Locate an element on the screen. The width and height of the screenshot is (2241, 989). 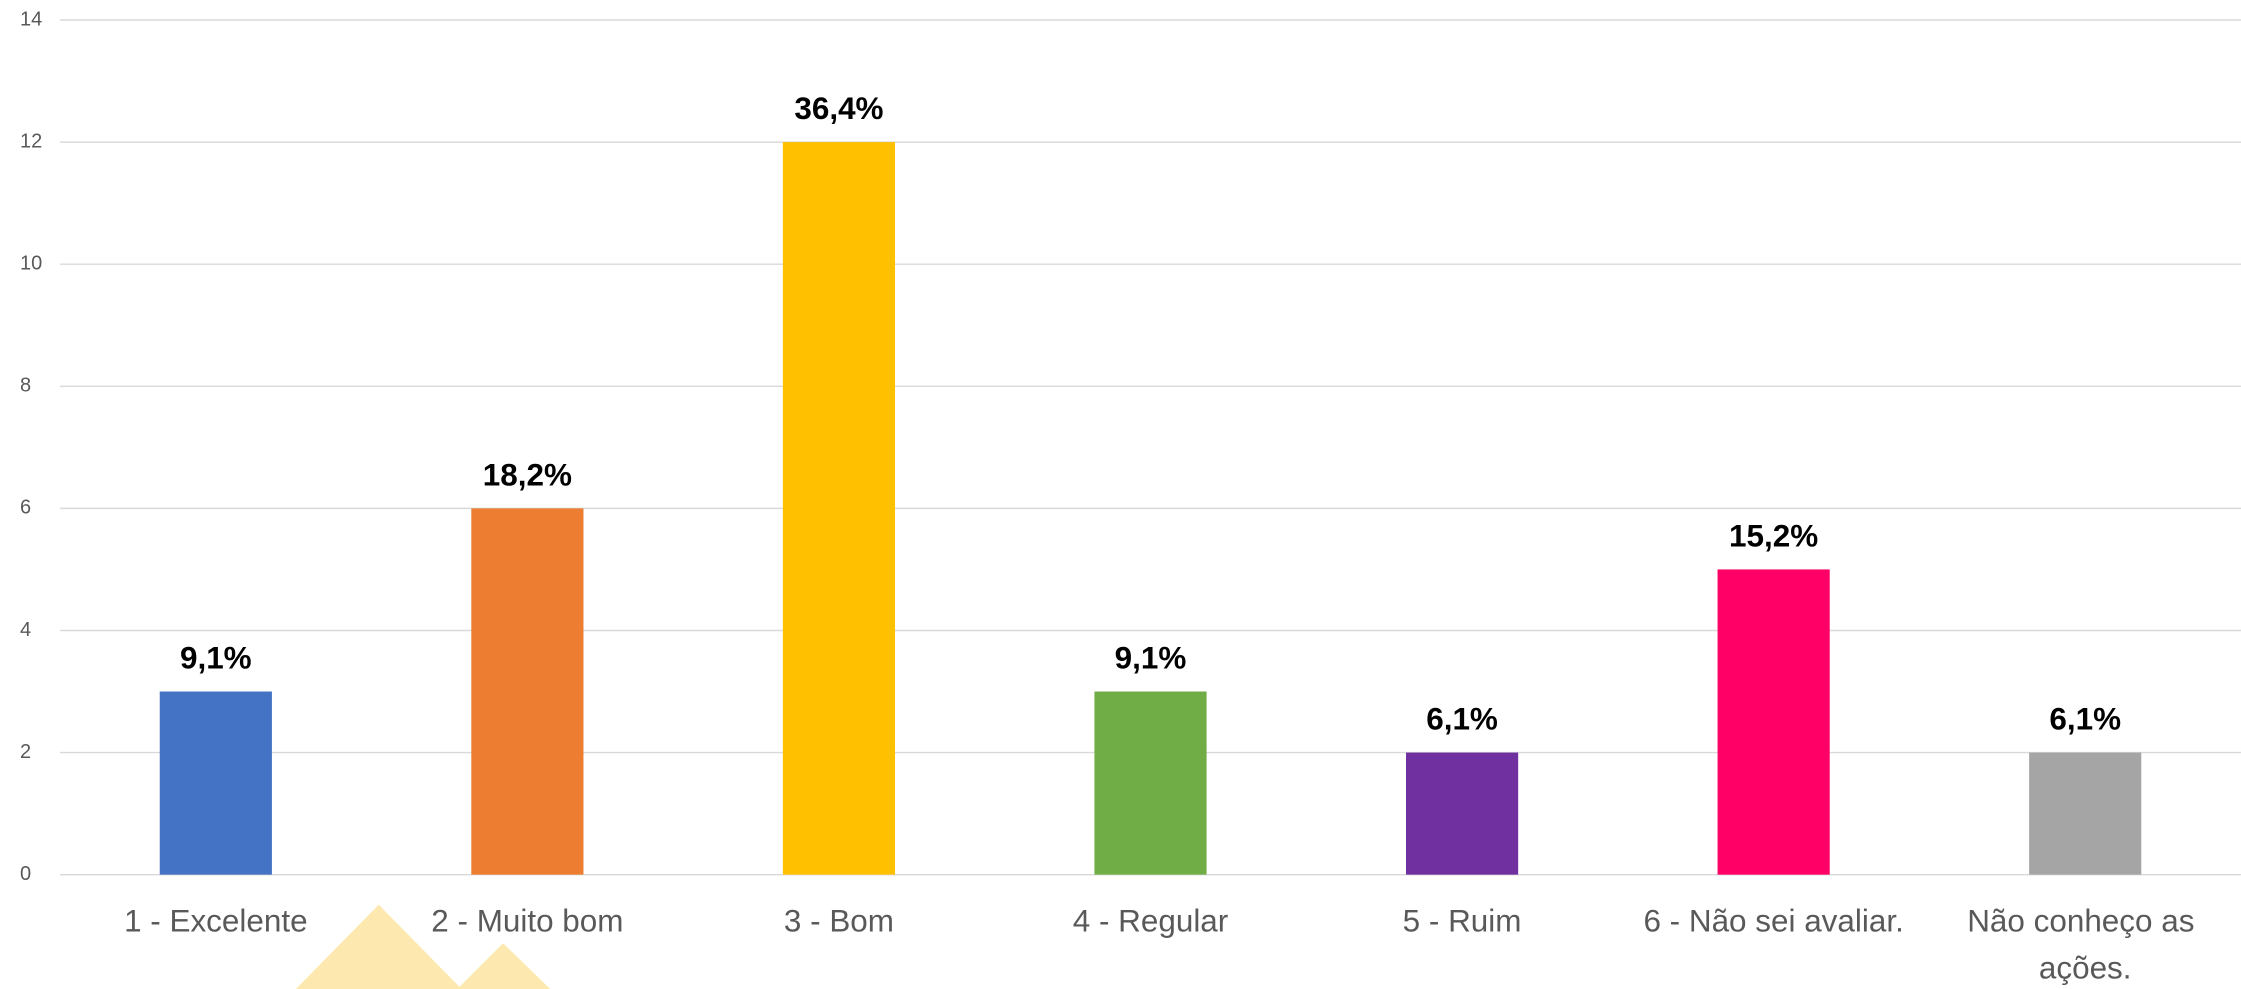
y-tick-label: 0 is located at coordinates (25, 874).